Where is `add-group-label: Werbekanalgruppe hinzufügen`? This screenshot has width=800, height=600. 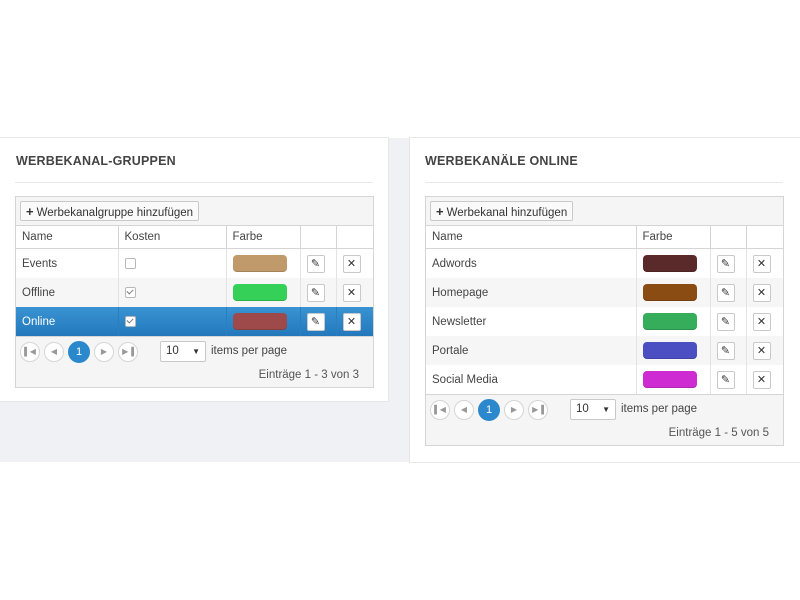 add-group-label: Werbekanalgruppe hinzufügen is located at coordinates (115, 213).